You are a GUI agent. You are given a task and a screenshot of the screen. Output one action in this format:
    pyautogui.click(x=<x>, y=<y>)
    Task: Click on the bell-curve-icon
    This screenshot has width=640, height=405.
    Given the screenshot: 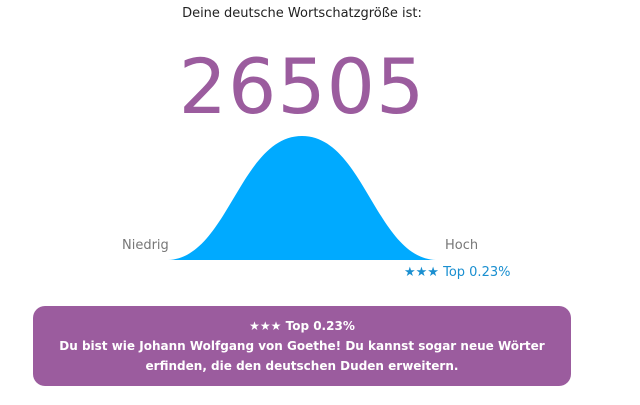 What is the action you would take?
    pyautogui.click(x=302, y=198)
    